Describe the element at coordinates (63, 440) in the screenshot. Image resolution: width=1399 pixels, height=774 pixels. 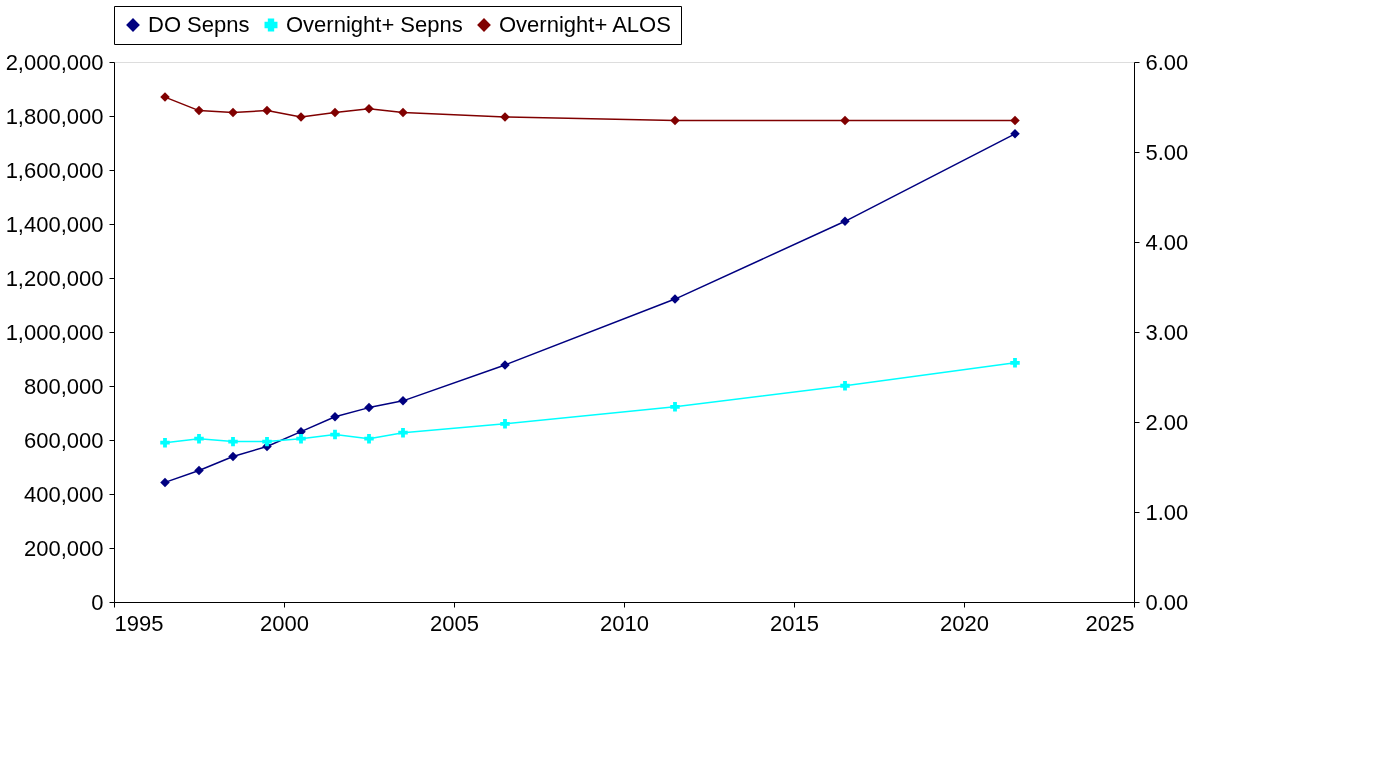
I see `y-tick-label: 600,000` at that location.